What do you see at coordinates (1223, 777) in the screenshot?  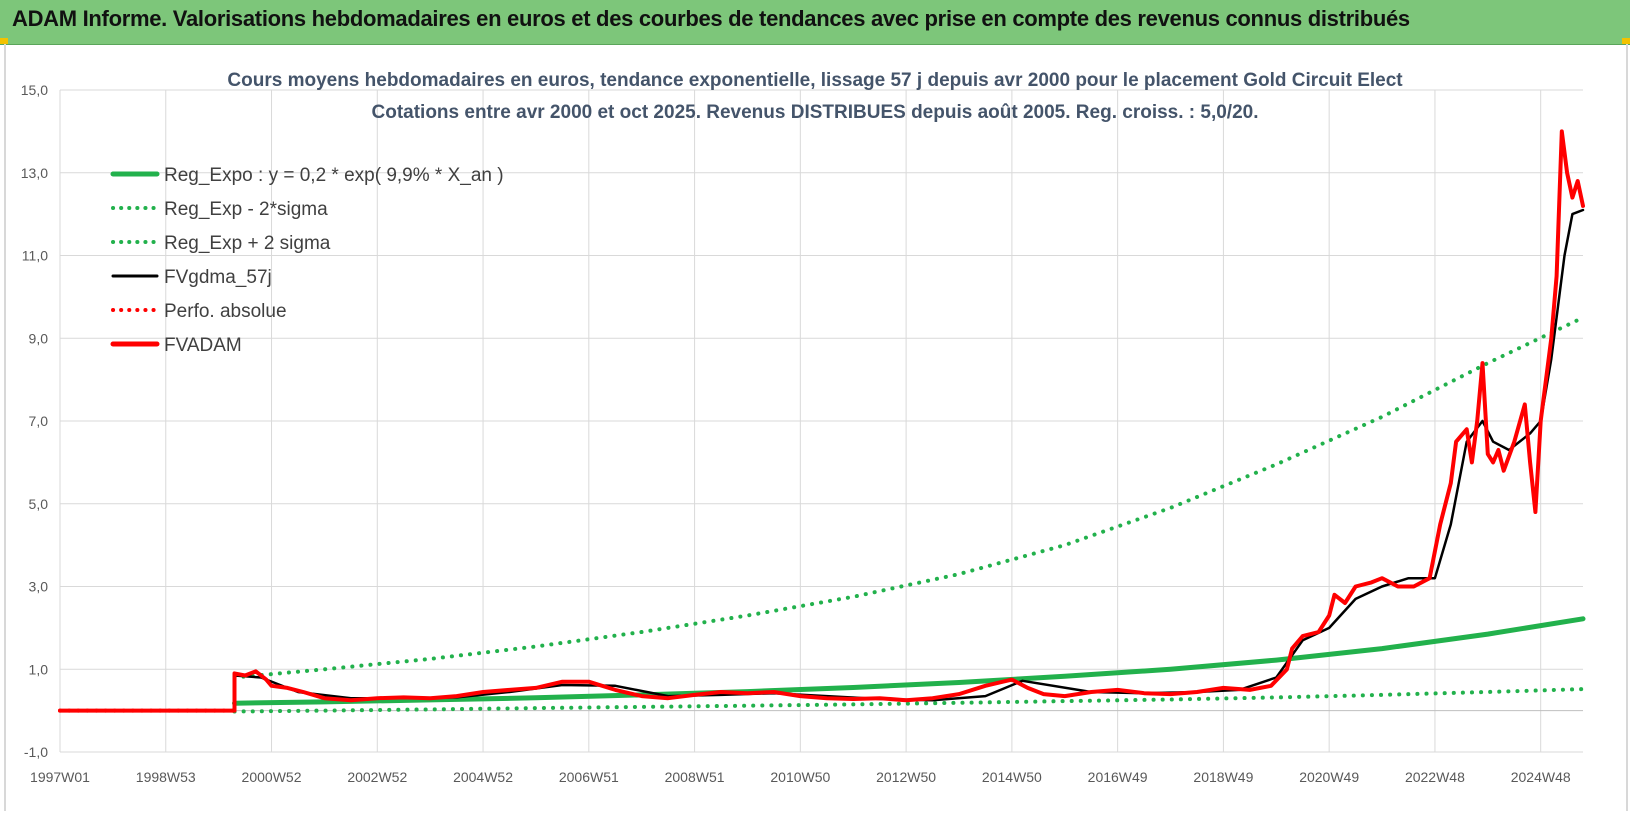 I see `x-tick-label: 2018W49` at bounding box center [1223, 777].